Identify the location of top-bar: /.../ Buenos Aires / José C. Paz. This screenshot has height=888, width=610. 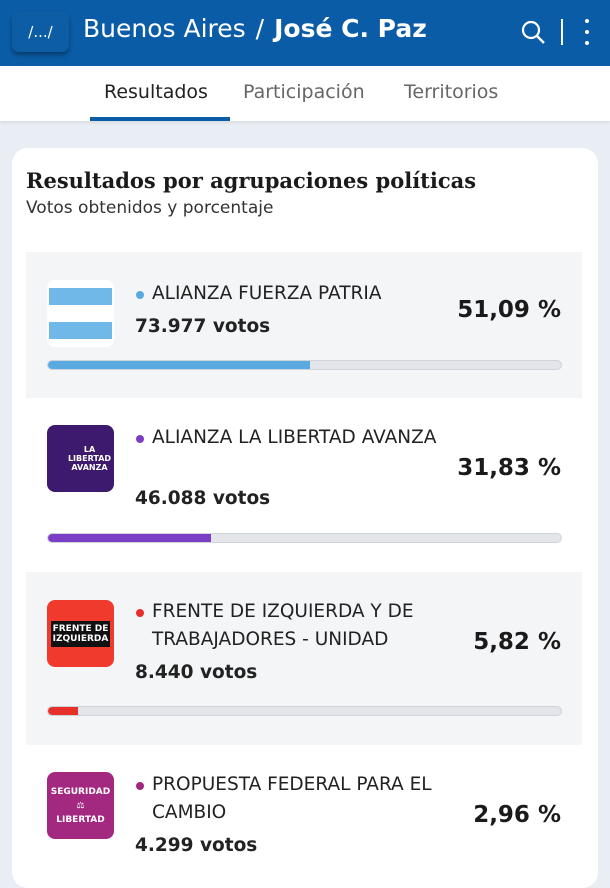
(305, 33).